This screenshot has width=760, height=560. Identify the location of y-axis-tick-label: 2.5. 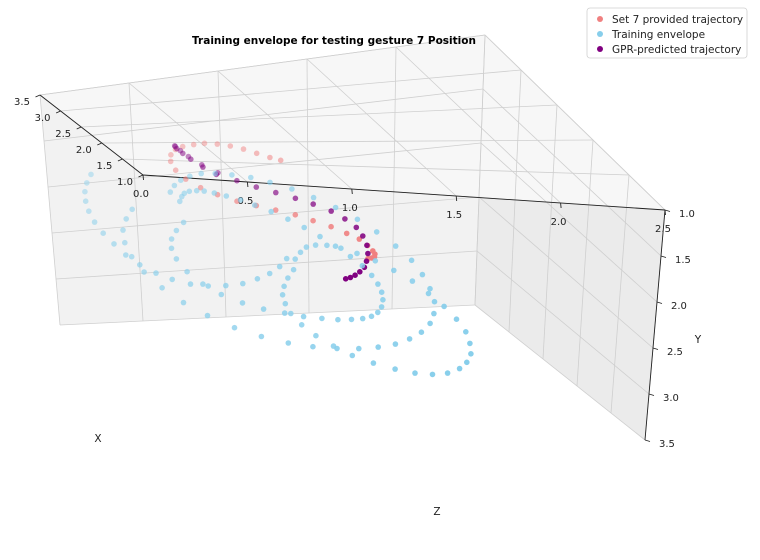
(675, 352).